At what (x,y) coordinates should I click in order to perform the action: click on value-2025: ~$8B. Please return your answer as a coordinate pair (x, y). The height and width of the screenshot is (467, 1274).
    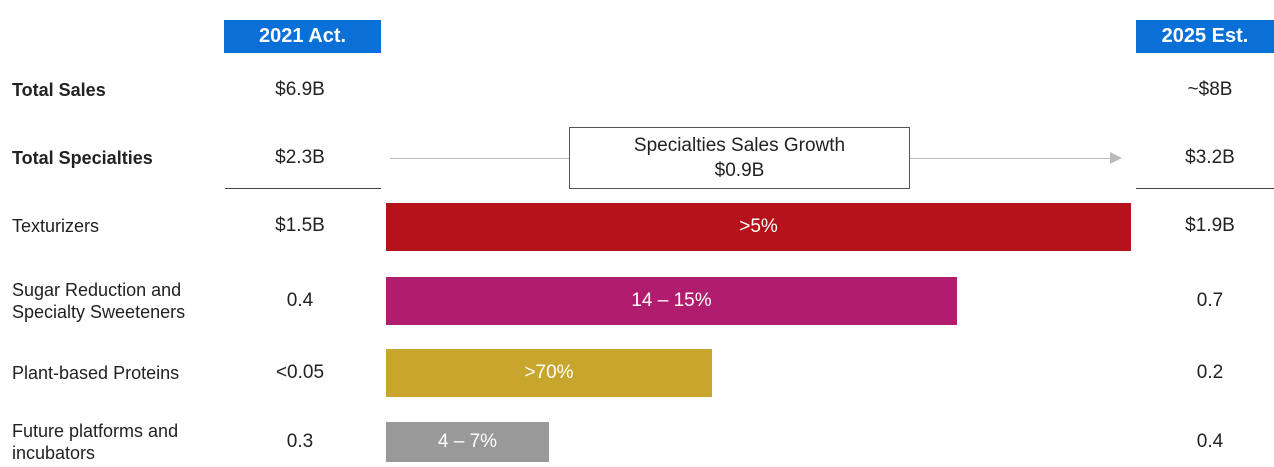
    Looking at the image, I should click on (1210, 89).